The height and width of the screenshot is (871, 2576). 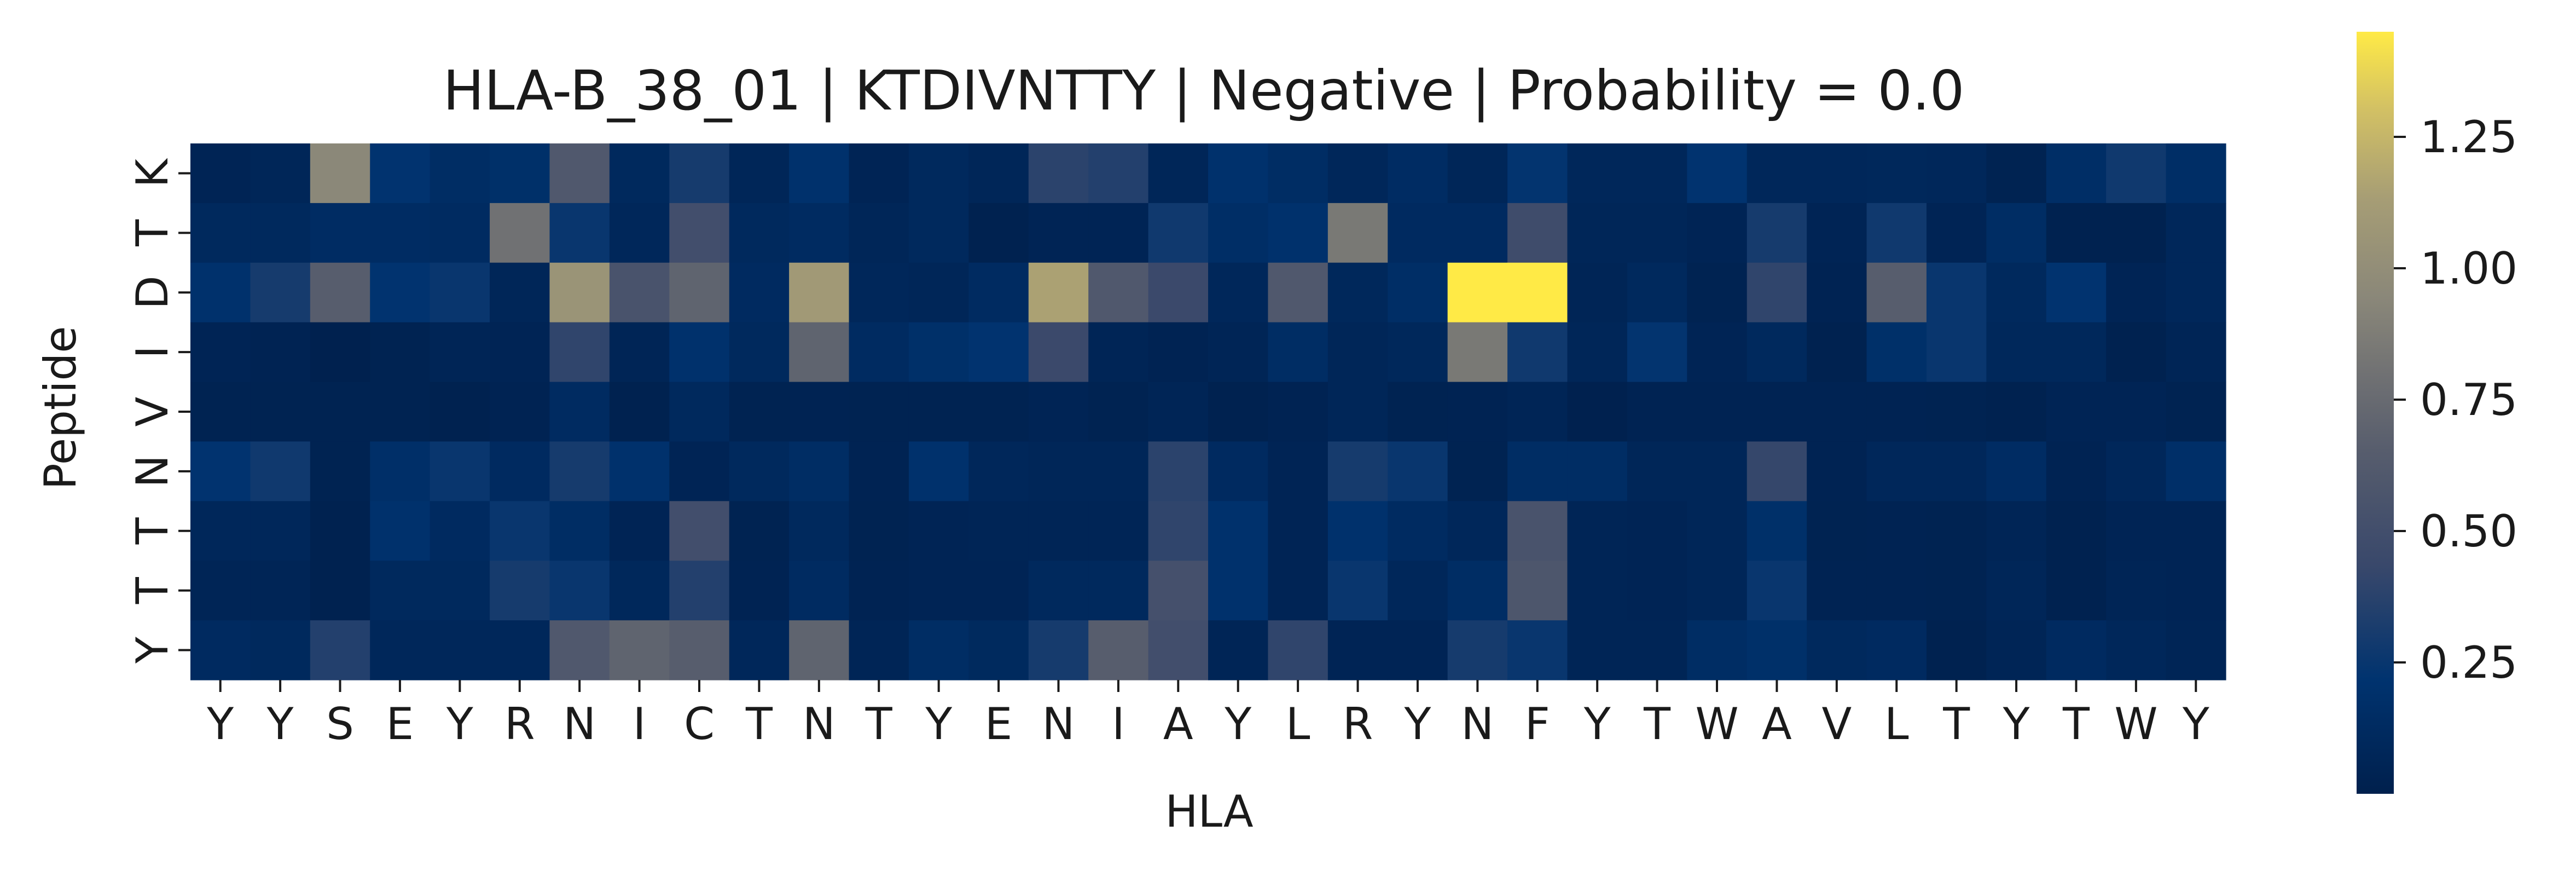 I want to click on colorbar-axis: 0.25 0.50 0.75 1.00 1.25, so click(x=2456, y=400).